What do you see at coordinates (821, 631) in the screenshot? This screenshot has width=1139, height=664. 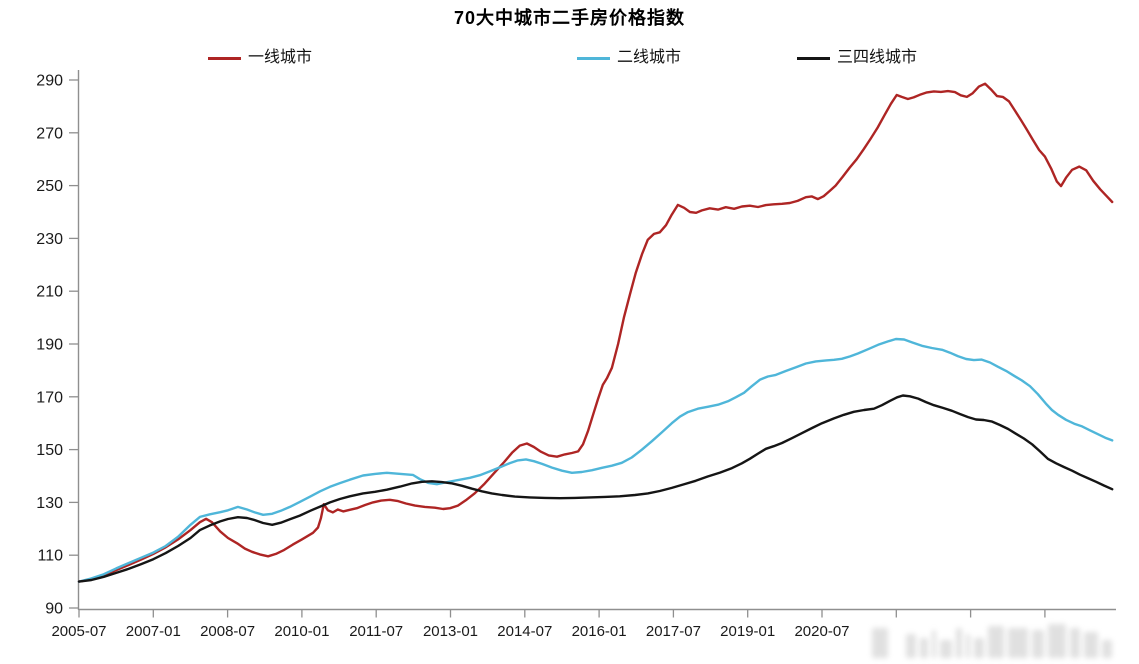 I see `x-tick-label: 2020-07` at bounding box center [821, 631].